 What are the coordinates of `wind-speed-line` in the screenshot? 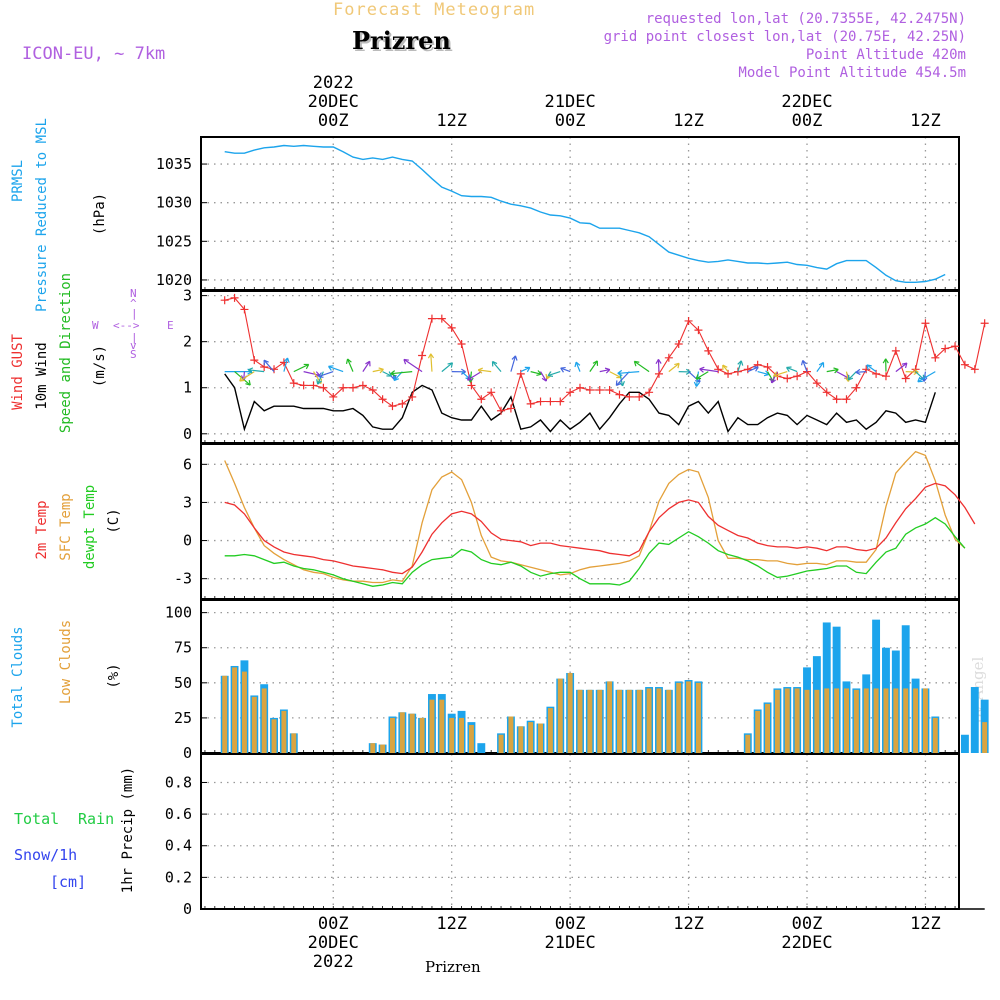 It's located at (580, 403).